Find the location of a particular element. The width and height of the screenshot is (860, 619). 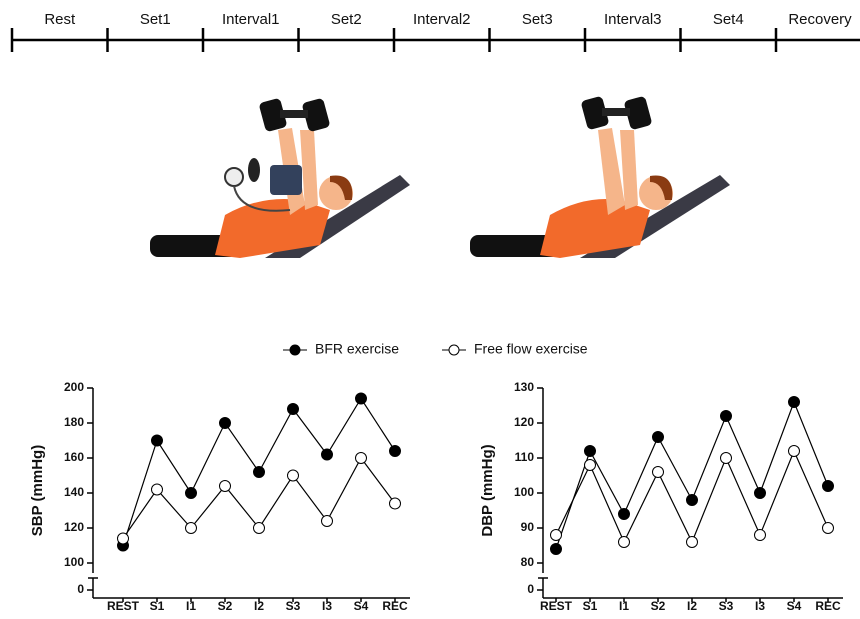

timeline-label: Recovery is located at coordinates (820, 19).